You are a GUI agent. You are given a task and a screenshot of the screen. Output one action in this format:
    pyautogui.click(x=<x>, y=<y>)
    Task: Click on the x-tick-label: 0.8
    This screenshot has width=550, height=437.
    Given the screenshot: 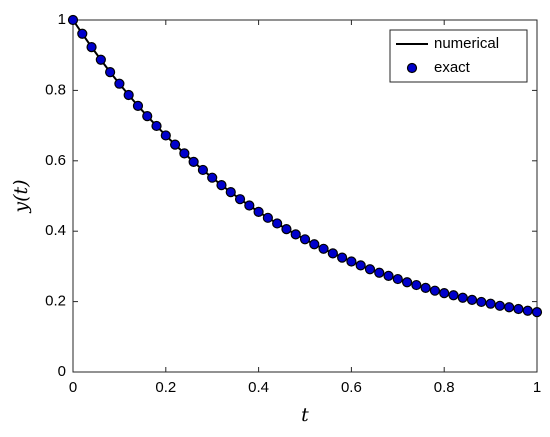 What is the action you would take?
    pyautogui.click(x=444, y=387)
    